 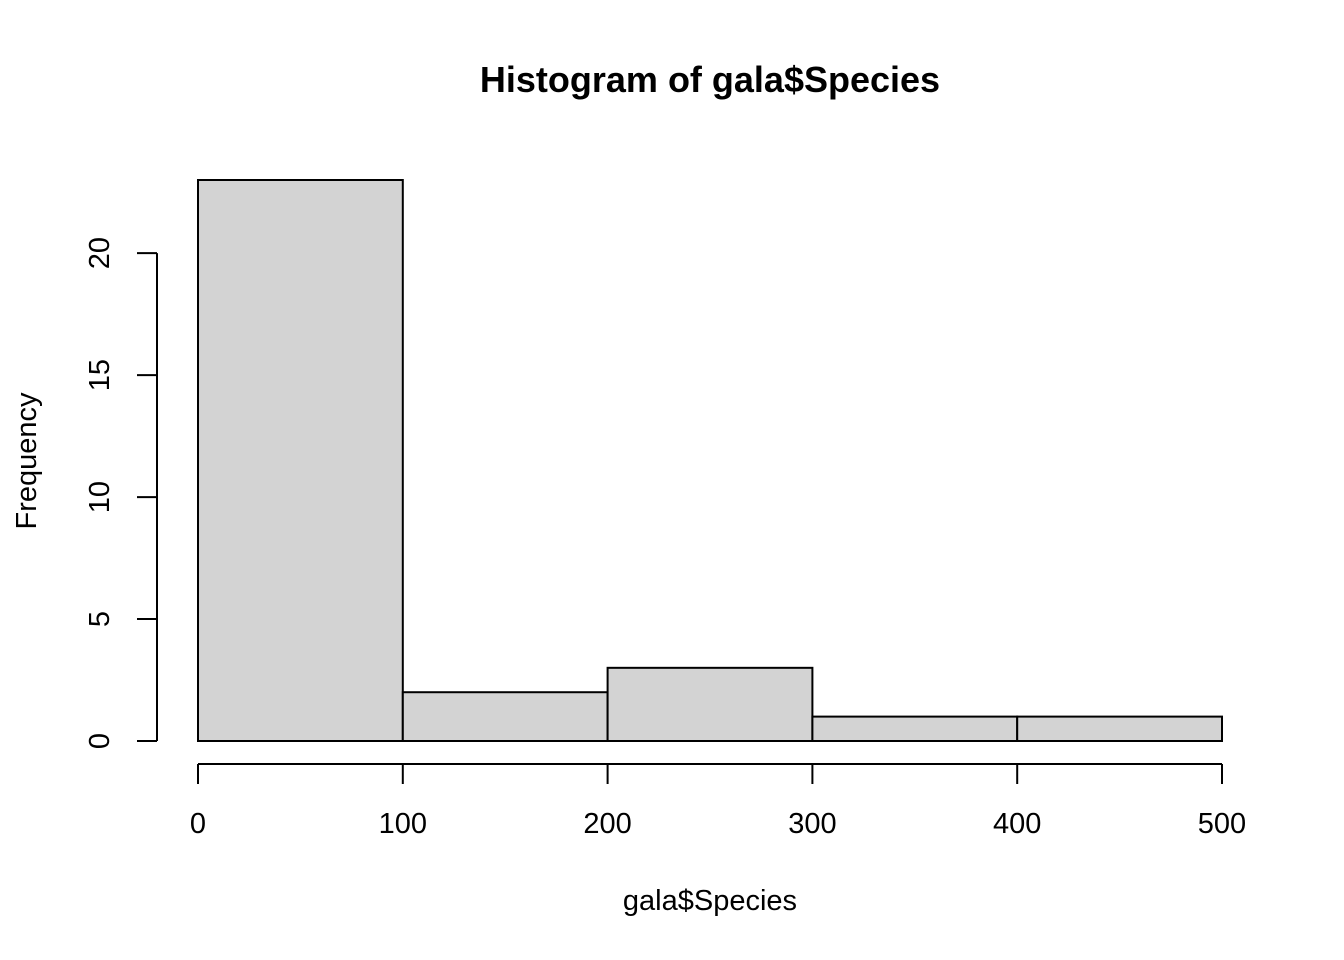 I want to click on y-tick-label-0: 0, so click(x=100, y=741).